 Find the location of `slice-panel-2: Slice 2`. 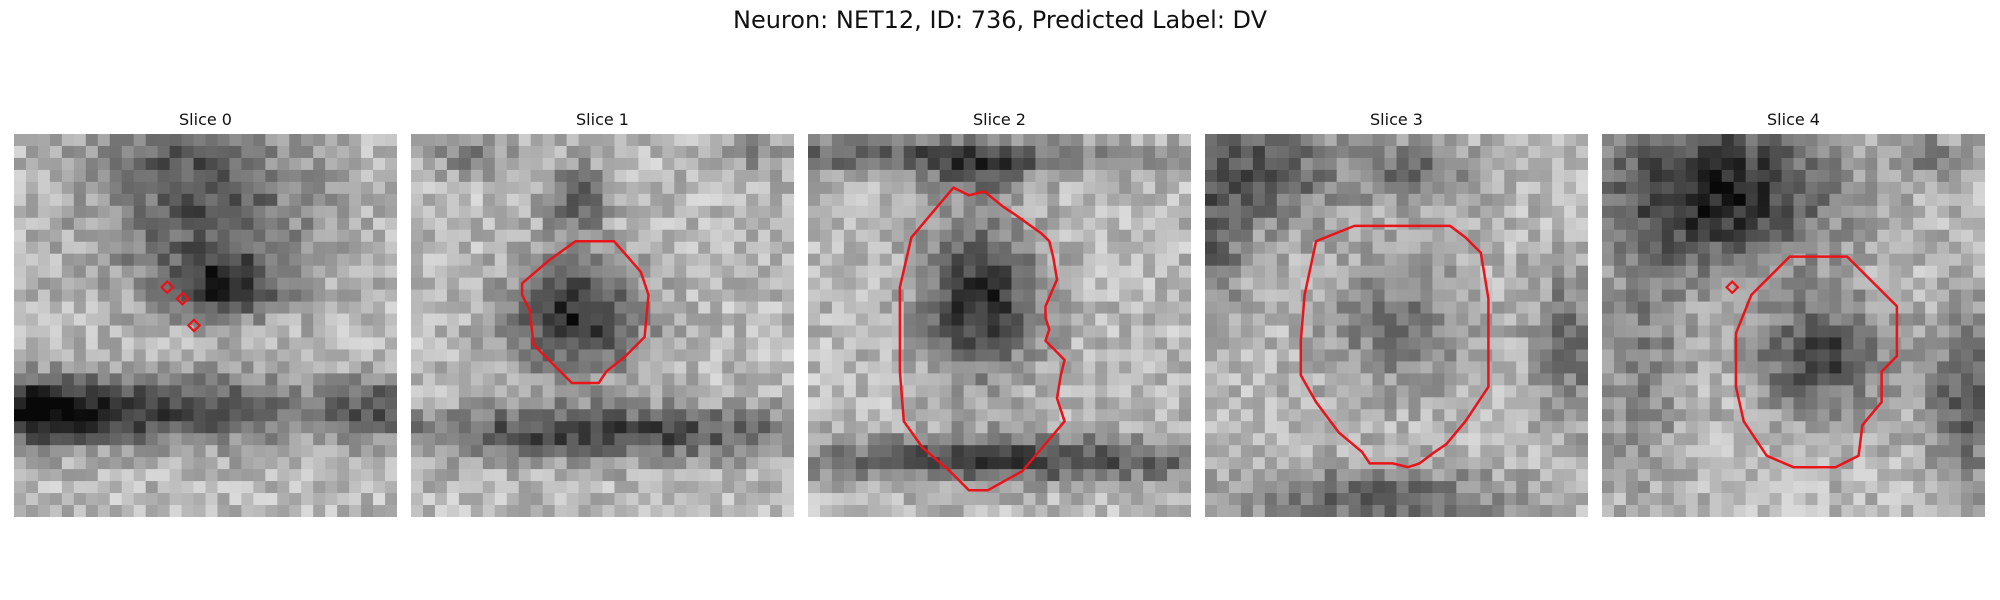

slice-panel-2: Slice 2 is located at coordinates (999, 312).